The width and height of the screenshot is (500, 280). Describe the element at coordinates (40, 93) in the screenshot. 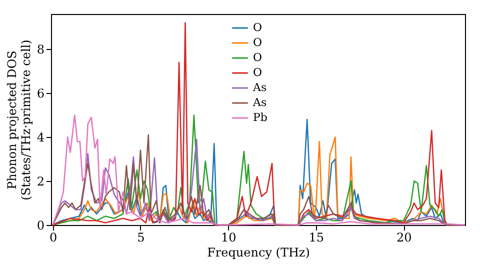

I see `y-tick-label: 6` at that location.